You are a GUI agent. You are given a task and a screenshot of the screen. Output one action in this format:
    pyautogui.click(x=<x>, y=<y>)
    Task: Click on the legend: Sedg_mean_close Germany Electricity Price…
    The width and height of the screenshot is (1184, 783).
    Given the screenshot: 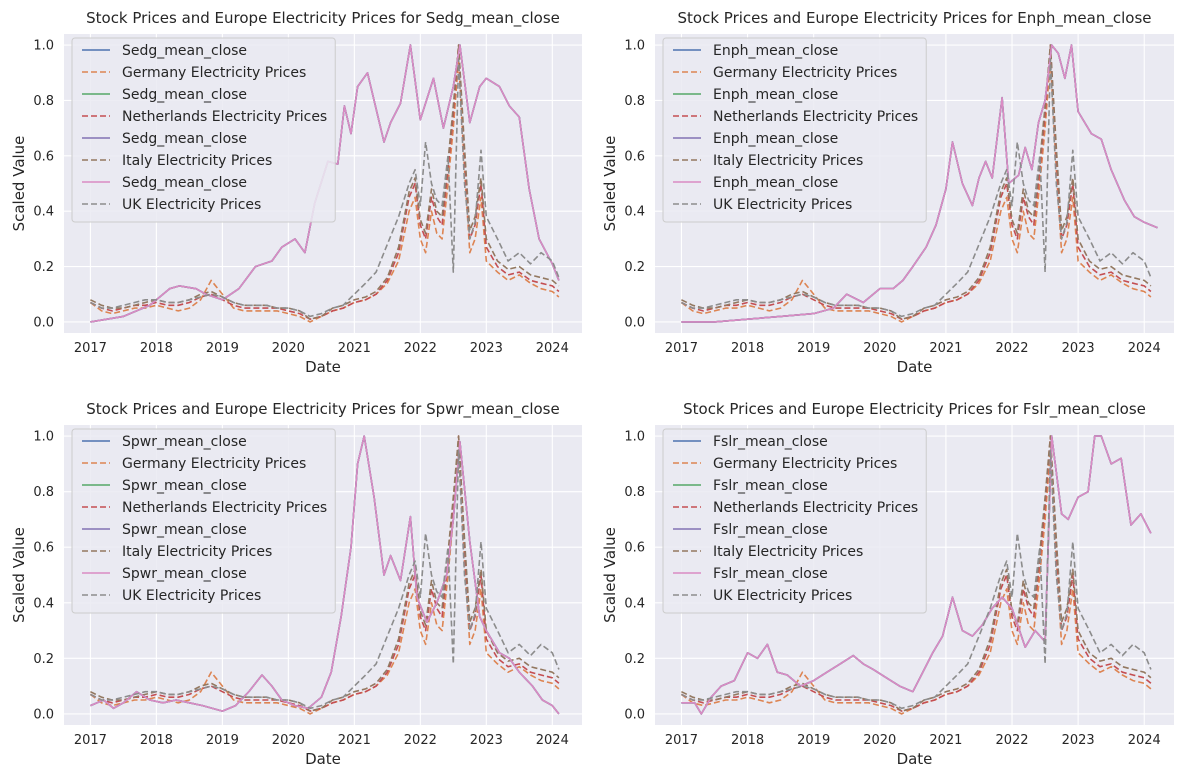 What is the action you would take?
    pyautogui.click(x=203, y=130)
    